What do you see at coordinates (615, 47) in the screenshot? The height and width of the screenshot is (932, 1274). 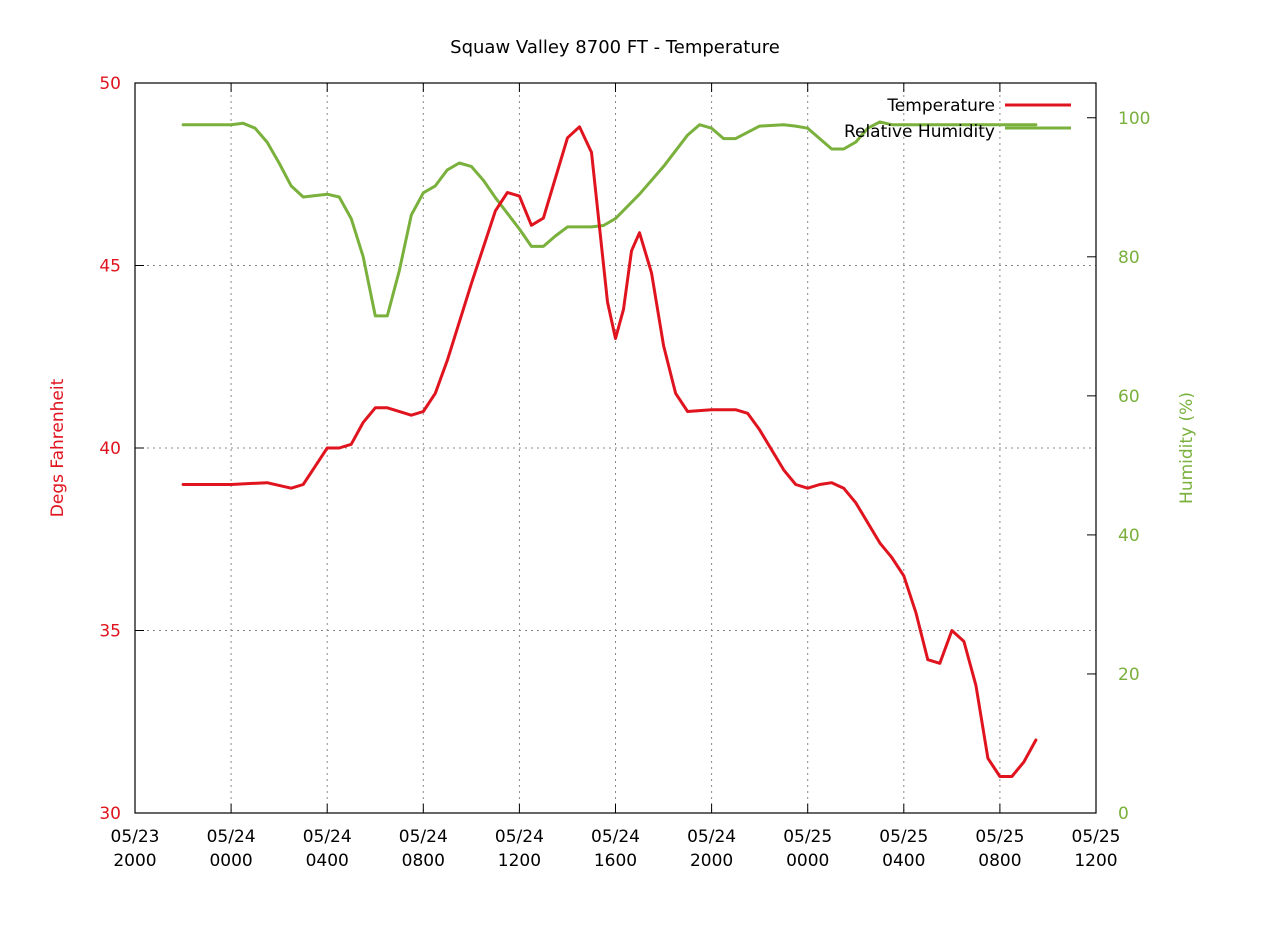 I see `chart-title: Squaw Valley 8700 FT - Temperature` at bounding box center [615, 47].